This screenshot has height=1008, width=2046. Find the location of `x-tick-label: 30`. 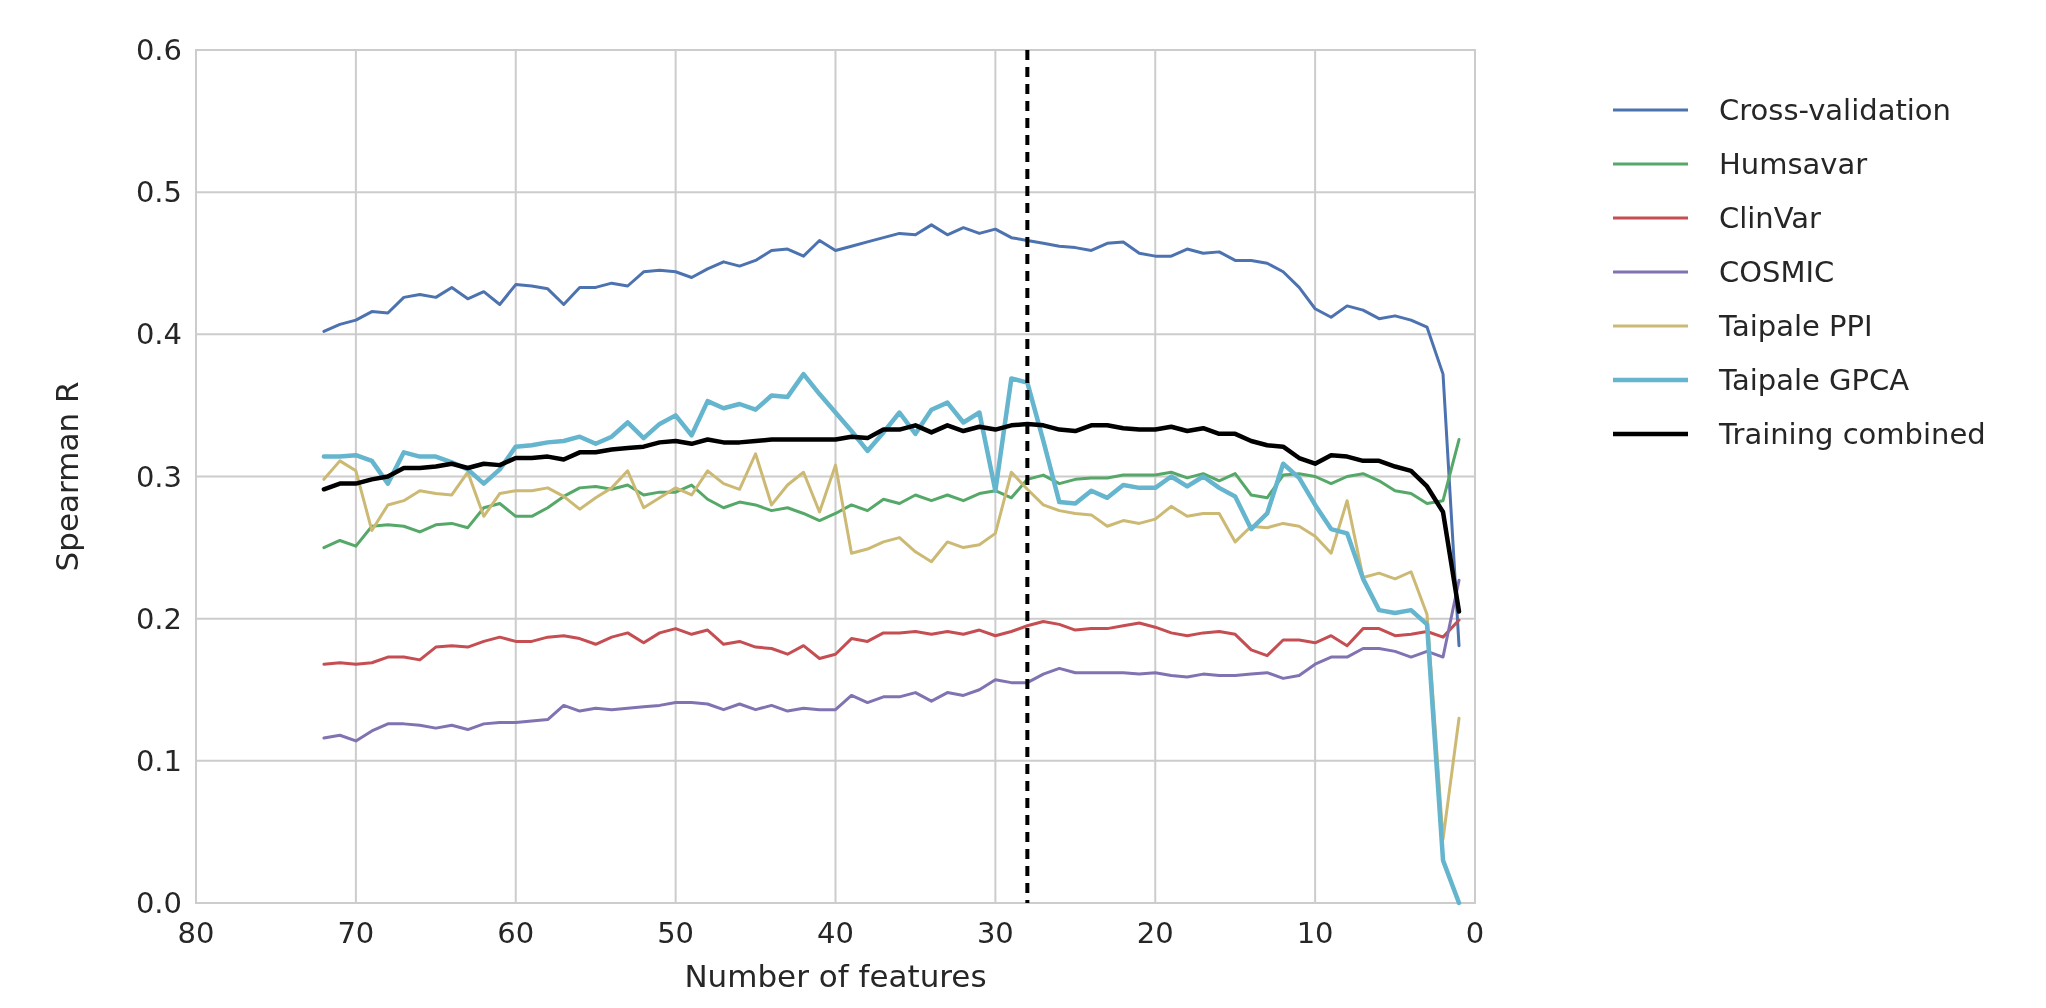

x-tick-label: 30 is located at coordinates (995, 933).